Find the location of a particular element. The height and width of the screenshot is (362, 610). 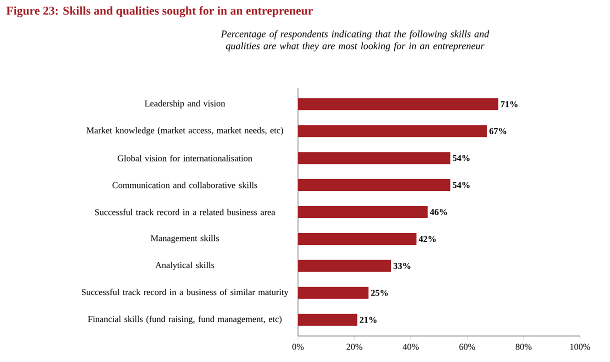

y-tick-label: Market knowledge (market access, market needs, etc) is located at coordinates (185, 131).